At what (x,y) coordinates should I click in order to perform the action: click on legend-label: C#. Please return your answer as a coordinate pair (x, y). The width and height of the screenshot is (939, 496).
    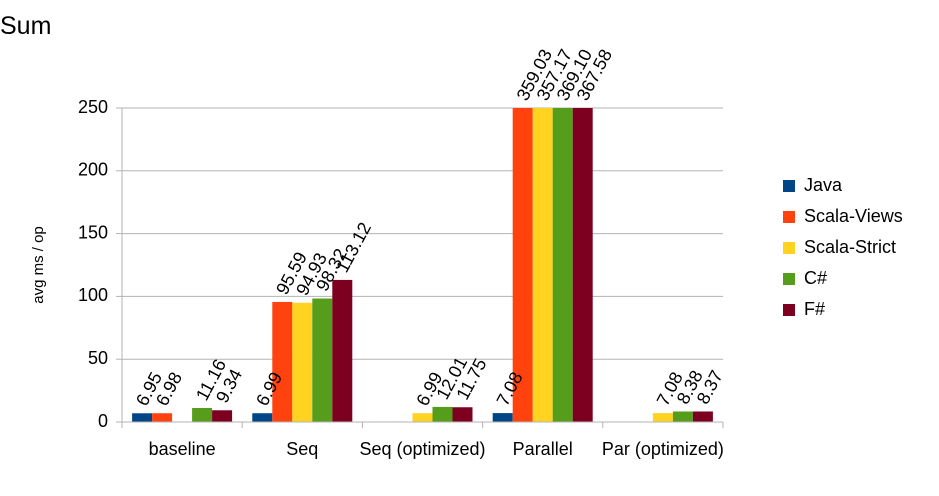
    Looking at the image, I should click on (815, 278).